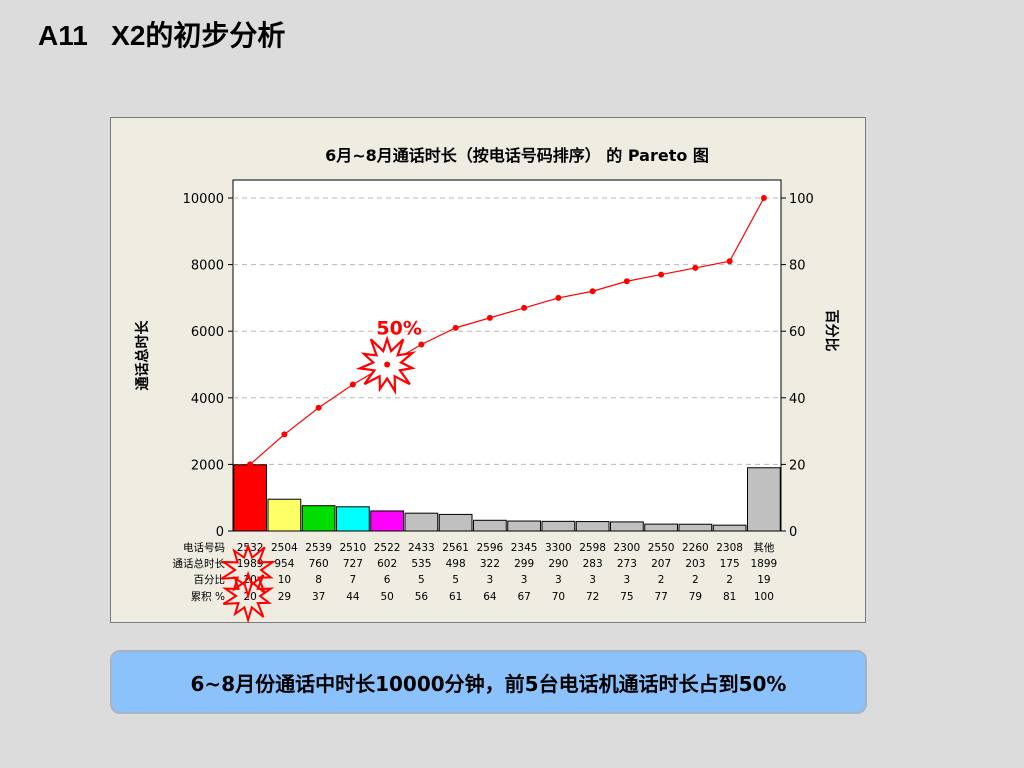 This screenshot has height=768, width=1024. I want to click on table-cell-duration: 203, so click(695, 564).